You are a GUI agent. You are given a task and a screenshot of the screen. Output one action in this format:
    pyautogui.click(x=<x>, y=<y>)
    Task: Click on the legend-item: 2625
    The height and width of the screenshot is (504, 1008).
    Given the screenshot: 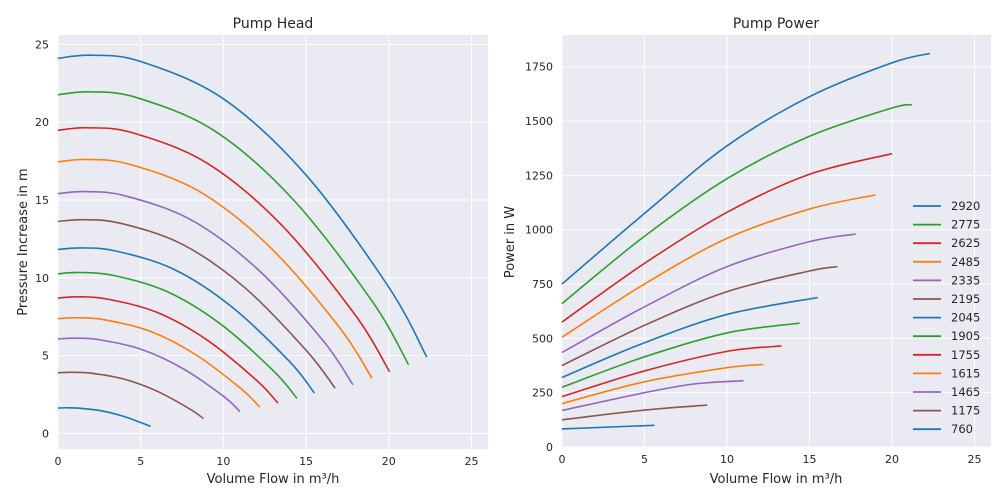 What is the action you would take?
    pyautogui.click(x=946, y=243)
    